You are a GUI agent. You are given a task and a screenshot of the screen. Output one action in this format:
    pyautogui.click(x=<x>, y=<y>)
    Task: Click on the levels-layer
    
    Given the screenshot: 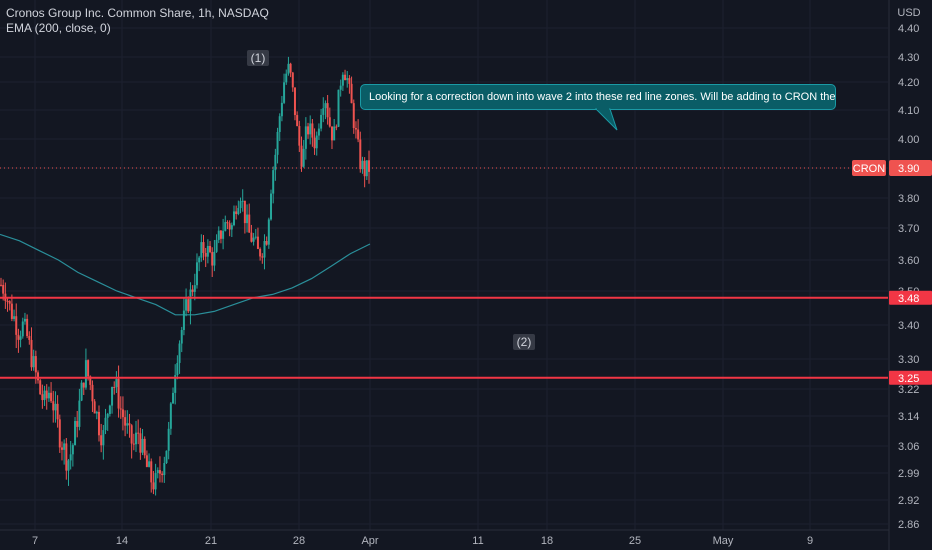 What is the action you would take?
    pyautogui.click(x=444, y=337)
    